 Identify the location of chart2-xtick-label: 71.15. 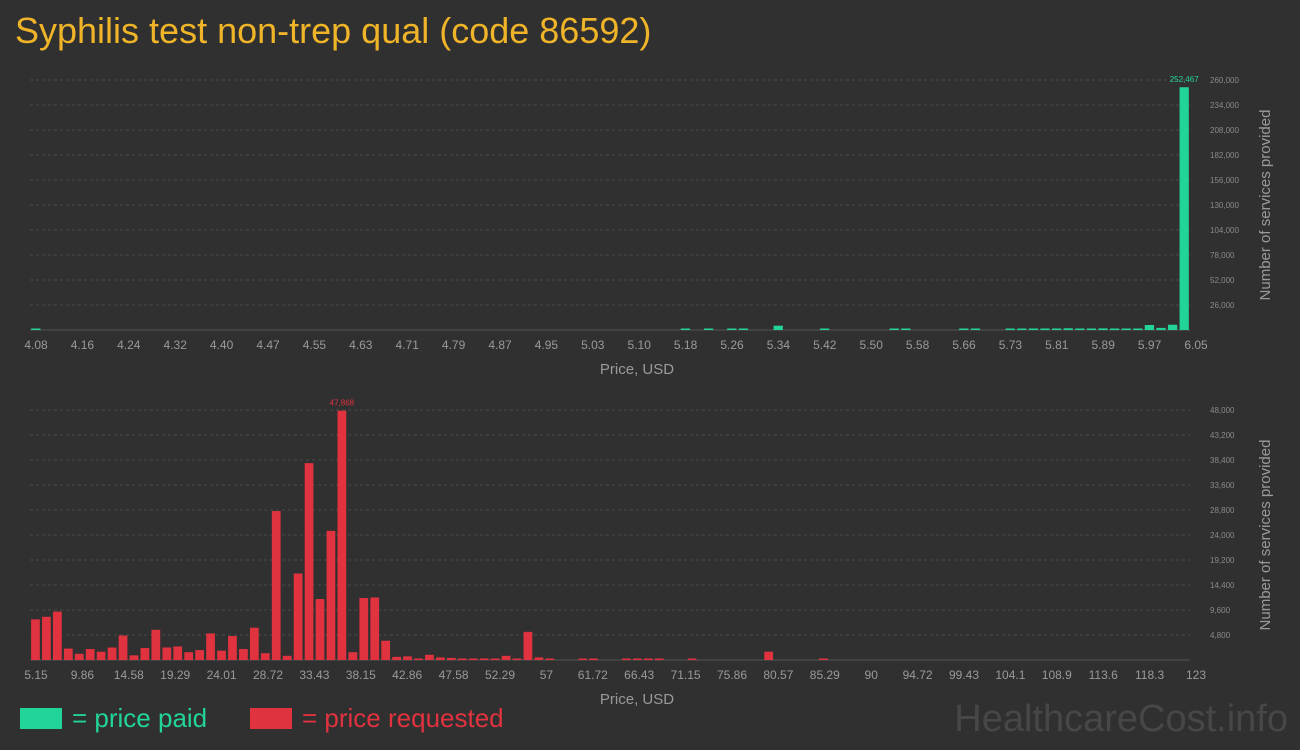
(686, 675).